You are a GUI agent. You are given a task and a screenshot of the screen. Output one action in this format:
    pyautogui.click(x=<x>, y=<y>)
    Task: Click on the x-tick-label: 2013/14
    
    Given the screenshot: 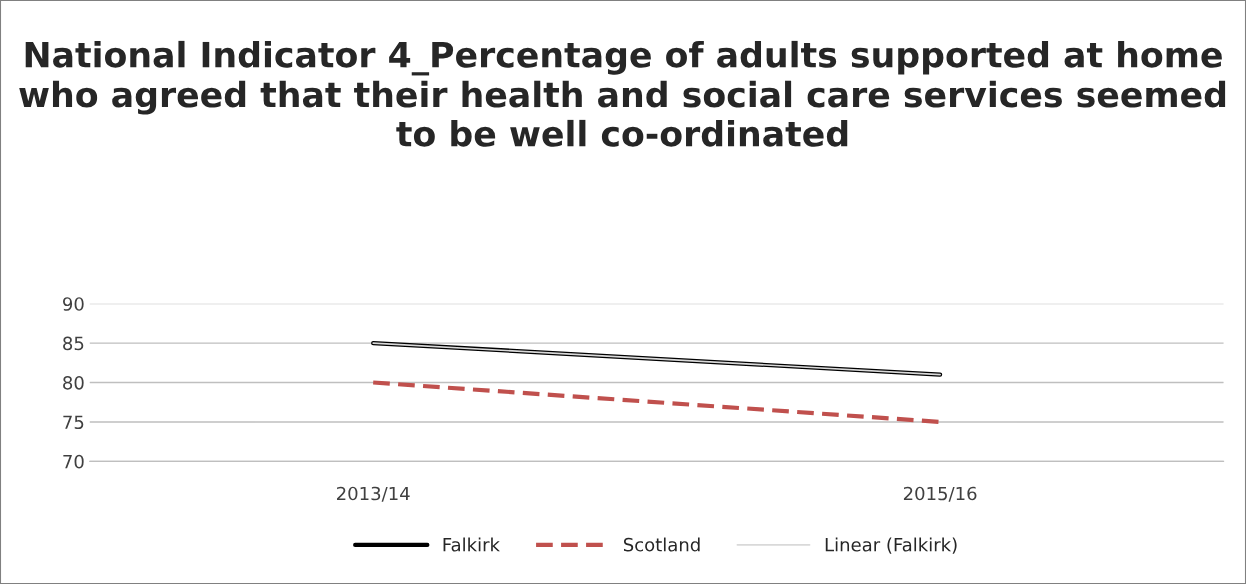 What is the action you would take?
    pyautogui.click(x=373, y=494)
    